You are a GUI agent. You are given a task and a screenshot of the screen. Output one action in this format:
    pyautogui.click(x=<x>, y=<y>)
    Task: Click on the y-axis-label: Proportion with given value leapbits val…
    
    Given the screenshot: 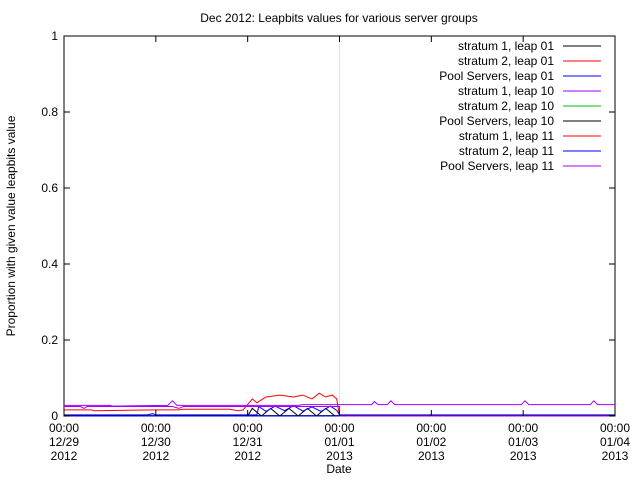 What is the action you would take?
    pyautogui.click(x=11, y=225)
    